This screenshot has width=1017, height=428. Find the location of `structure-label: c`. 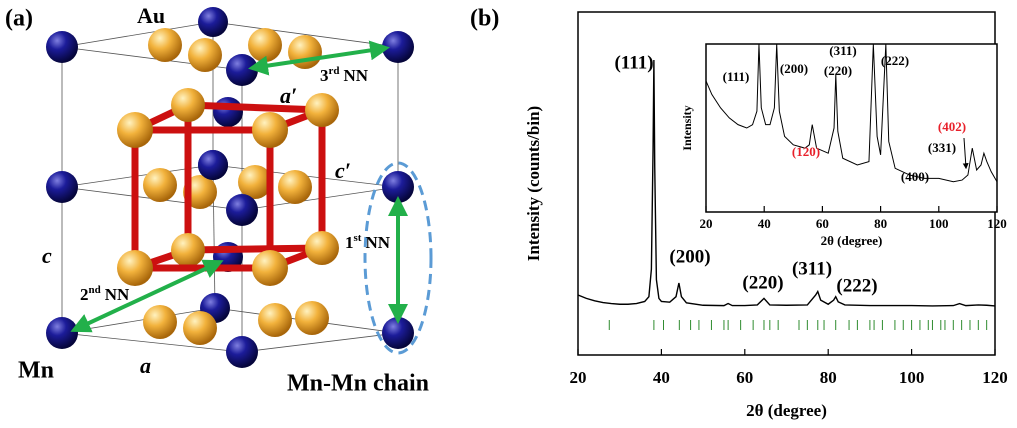

structure-label: c is located at coordinates (47, 255).